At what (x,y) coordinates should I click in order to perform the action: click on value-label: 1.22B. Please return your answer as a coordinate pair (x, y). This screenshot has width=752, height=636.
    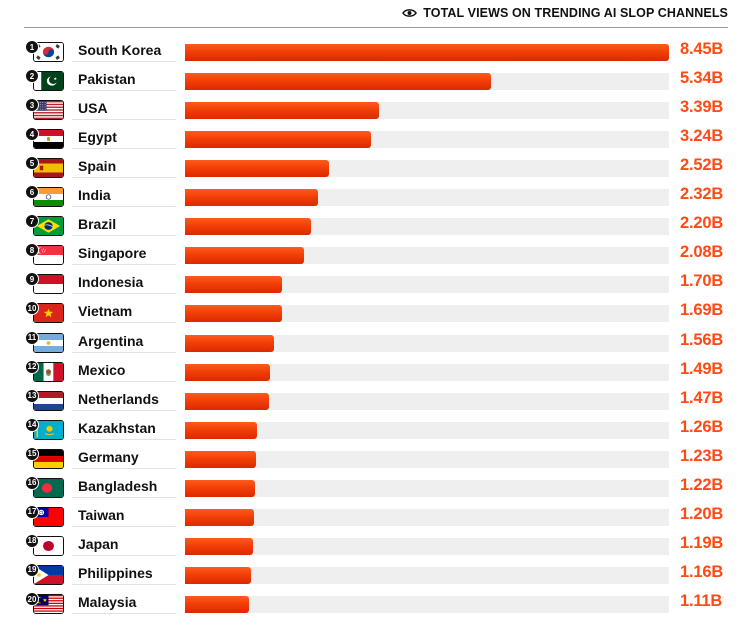
    Looking at the image, I should click on (702, 484).